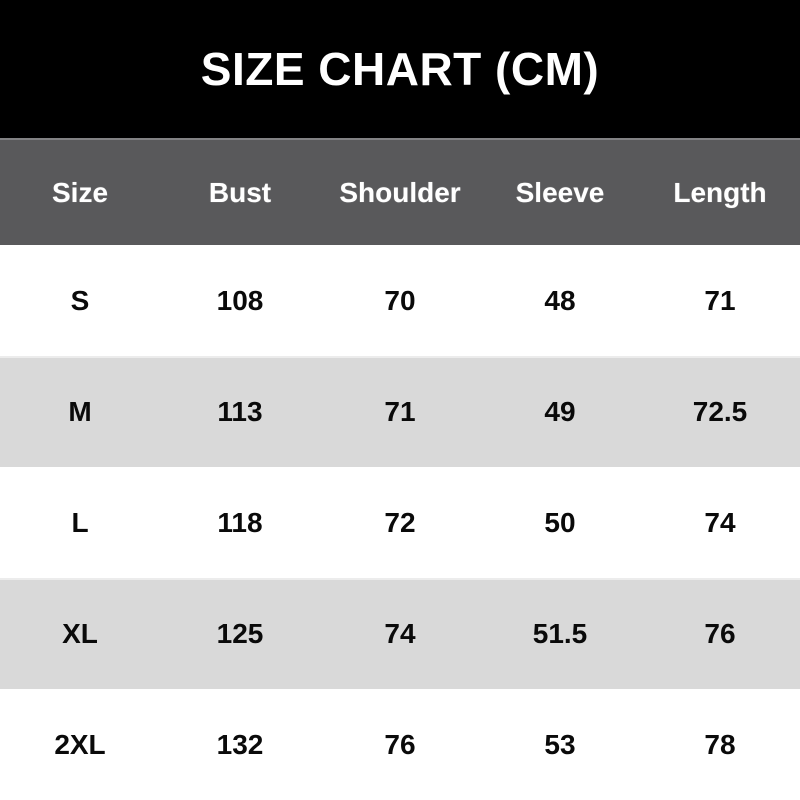 The height and width of the screenshot is (800, 800). I want to click on table-row-xl: XL 125 74 51.5 76, so click(400, 633).